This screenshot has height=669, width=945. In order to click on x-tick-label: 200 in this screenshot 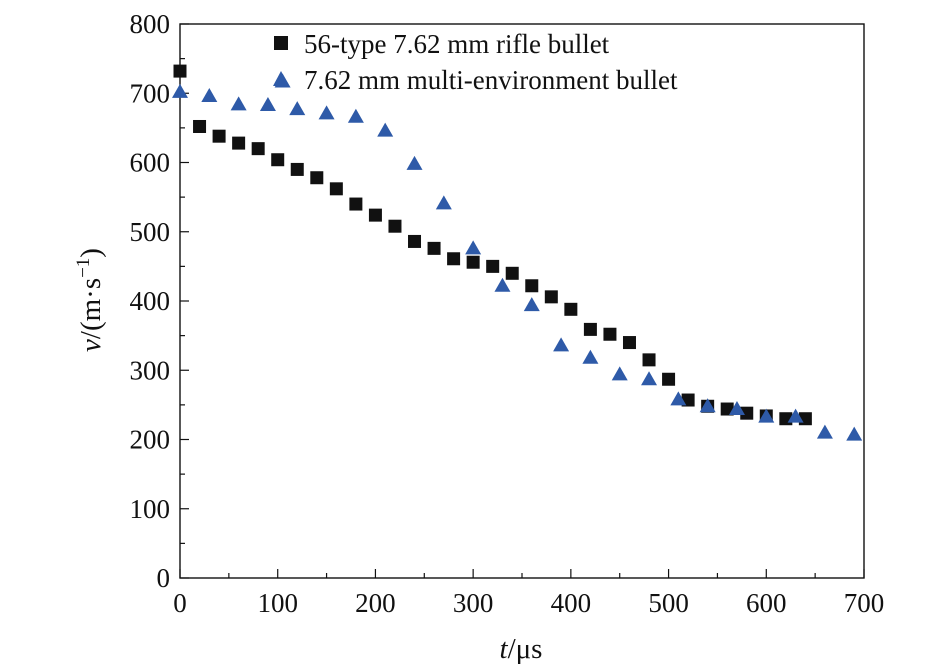, I will do `click(375, 603)`.